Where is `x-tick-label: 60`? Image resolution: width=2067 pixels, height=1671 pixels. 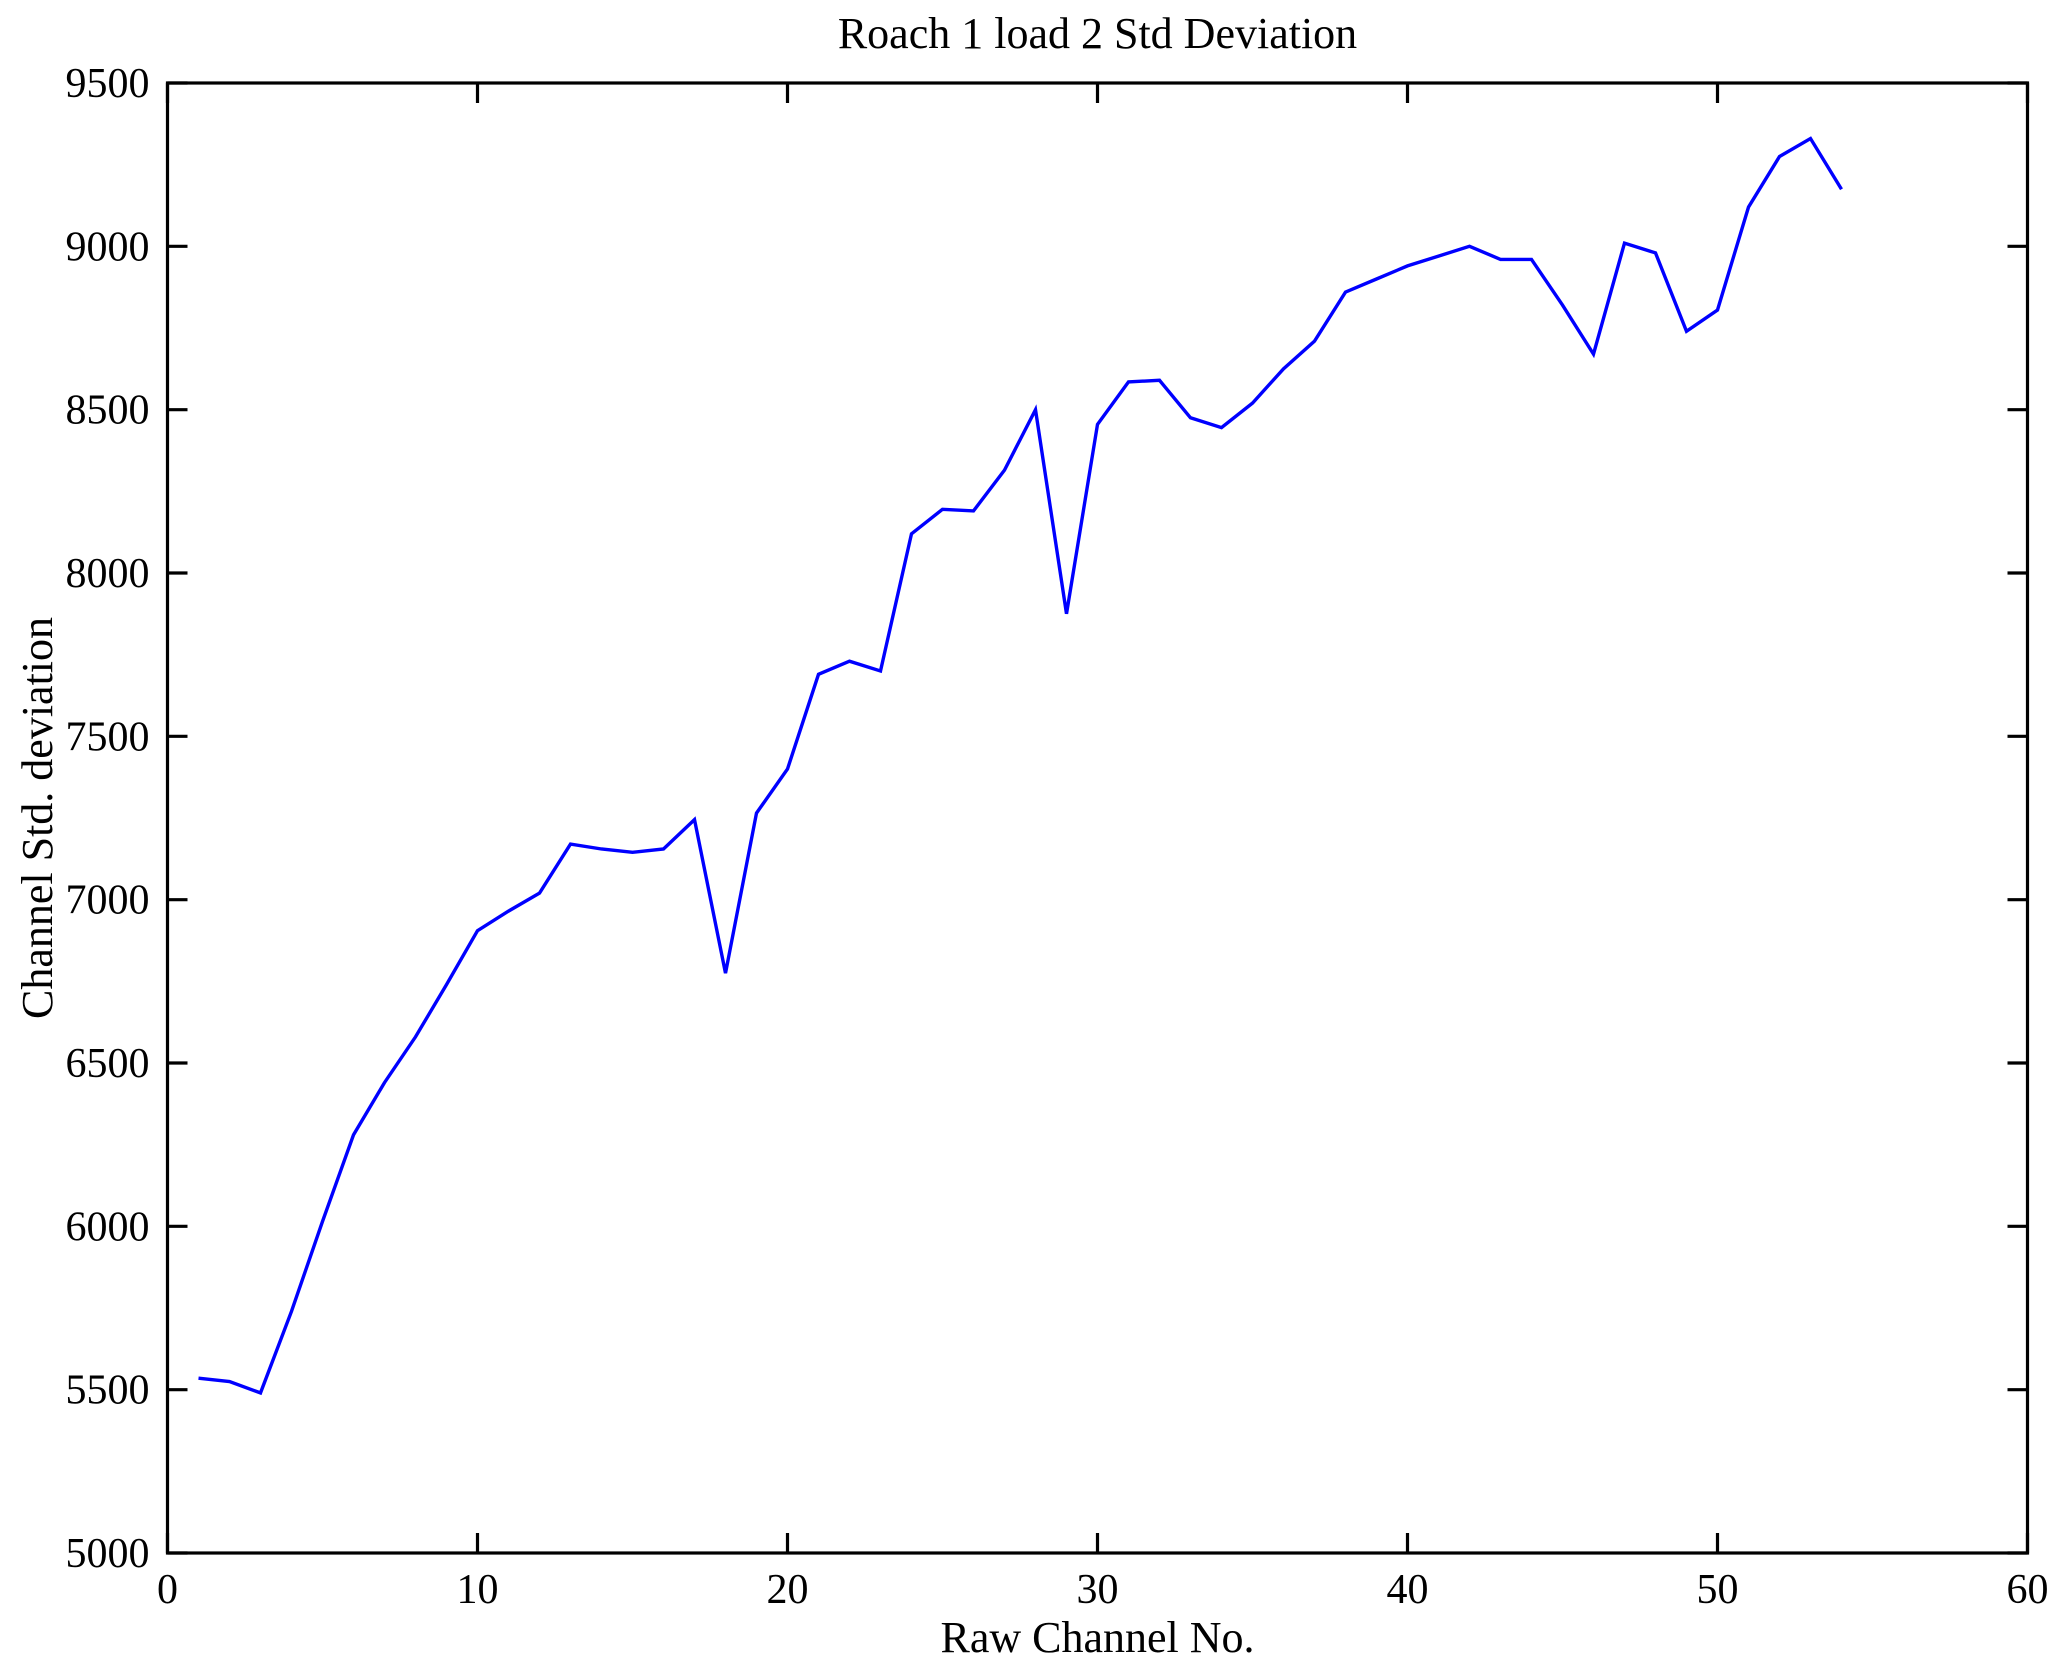 x-tick-label: 60 is located at coordinates (2028, 1590).